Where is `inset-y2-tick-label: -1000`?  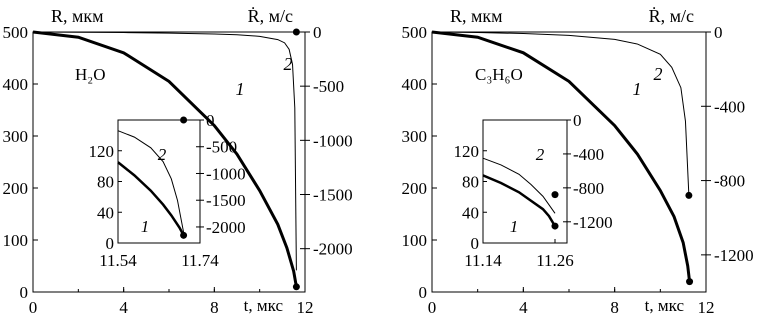 inset-y2-tick-label: -1000 is located at coordinates (226, 173).